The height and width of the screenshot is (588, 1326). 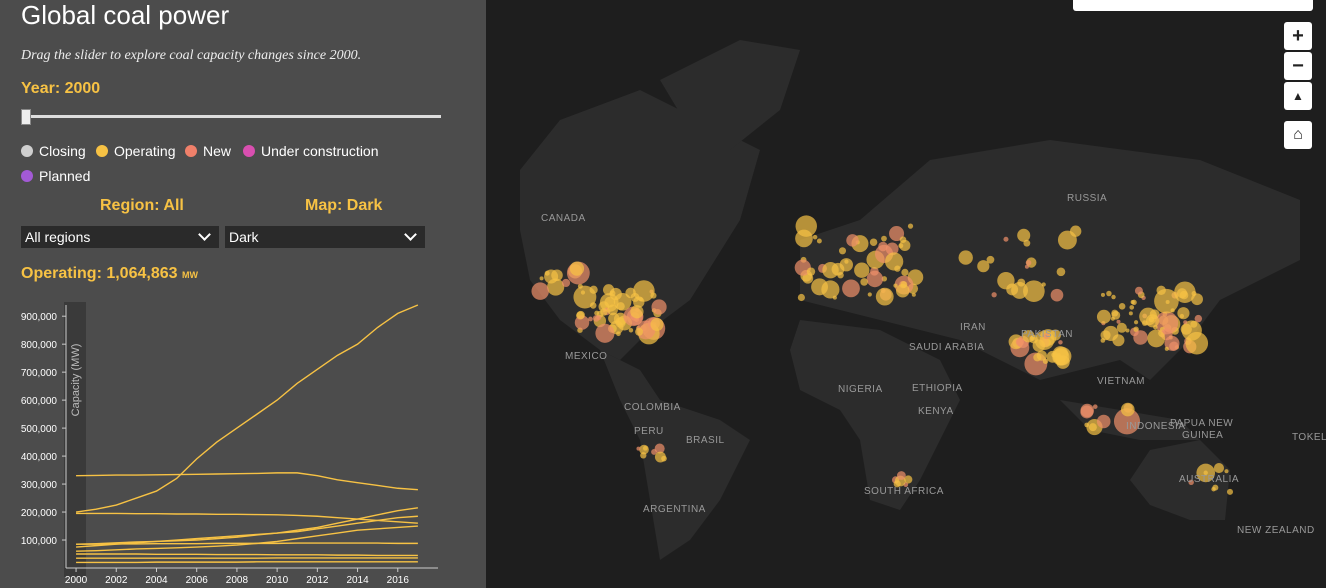 I want to click on zoom-out-button: −, so click(x=1298, y=66).